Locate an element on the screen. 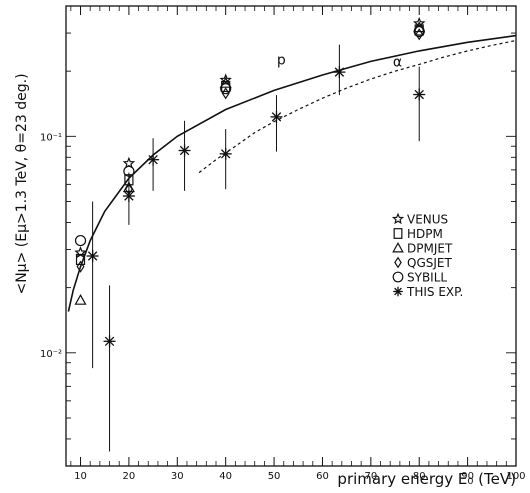  x-tick-label: 70 is located at coordinates (370, 476).